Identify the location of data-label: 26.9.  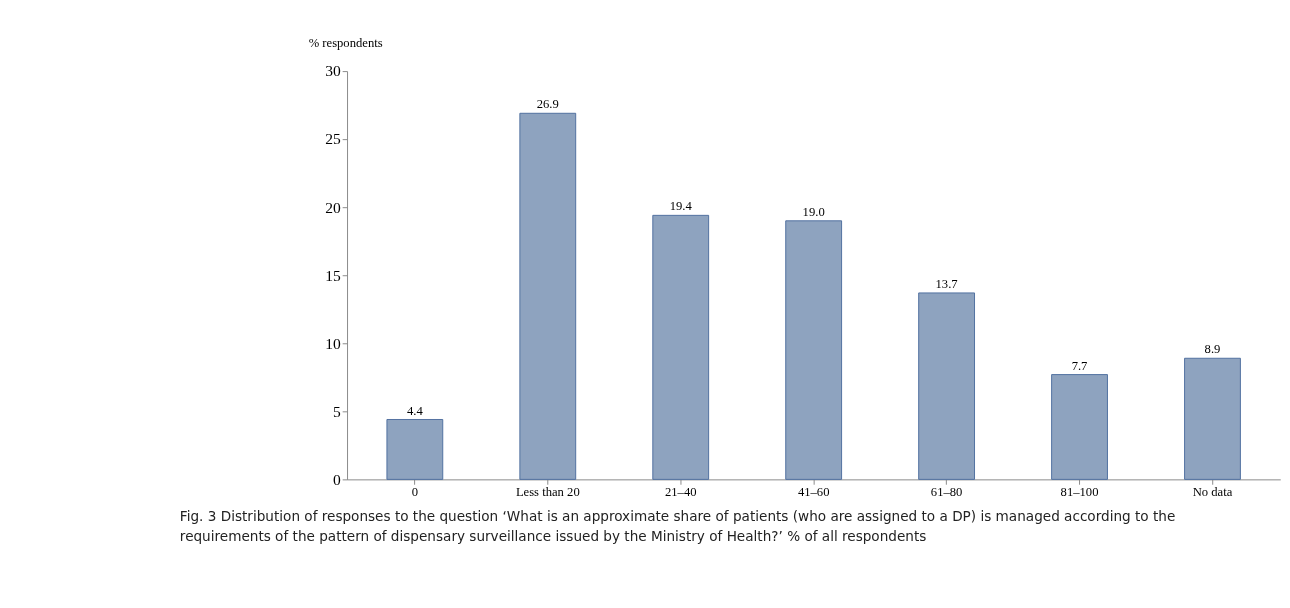
(547, 104).